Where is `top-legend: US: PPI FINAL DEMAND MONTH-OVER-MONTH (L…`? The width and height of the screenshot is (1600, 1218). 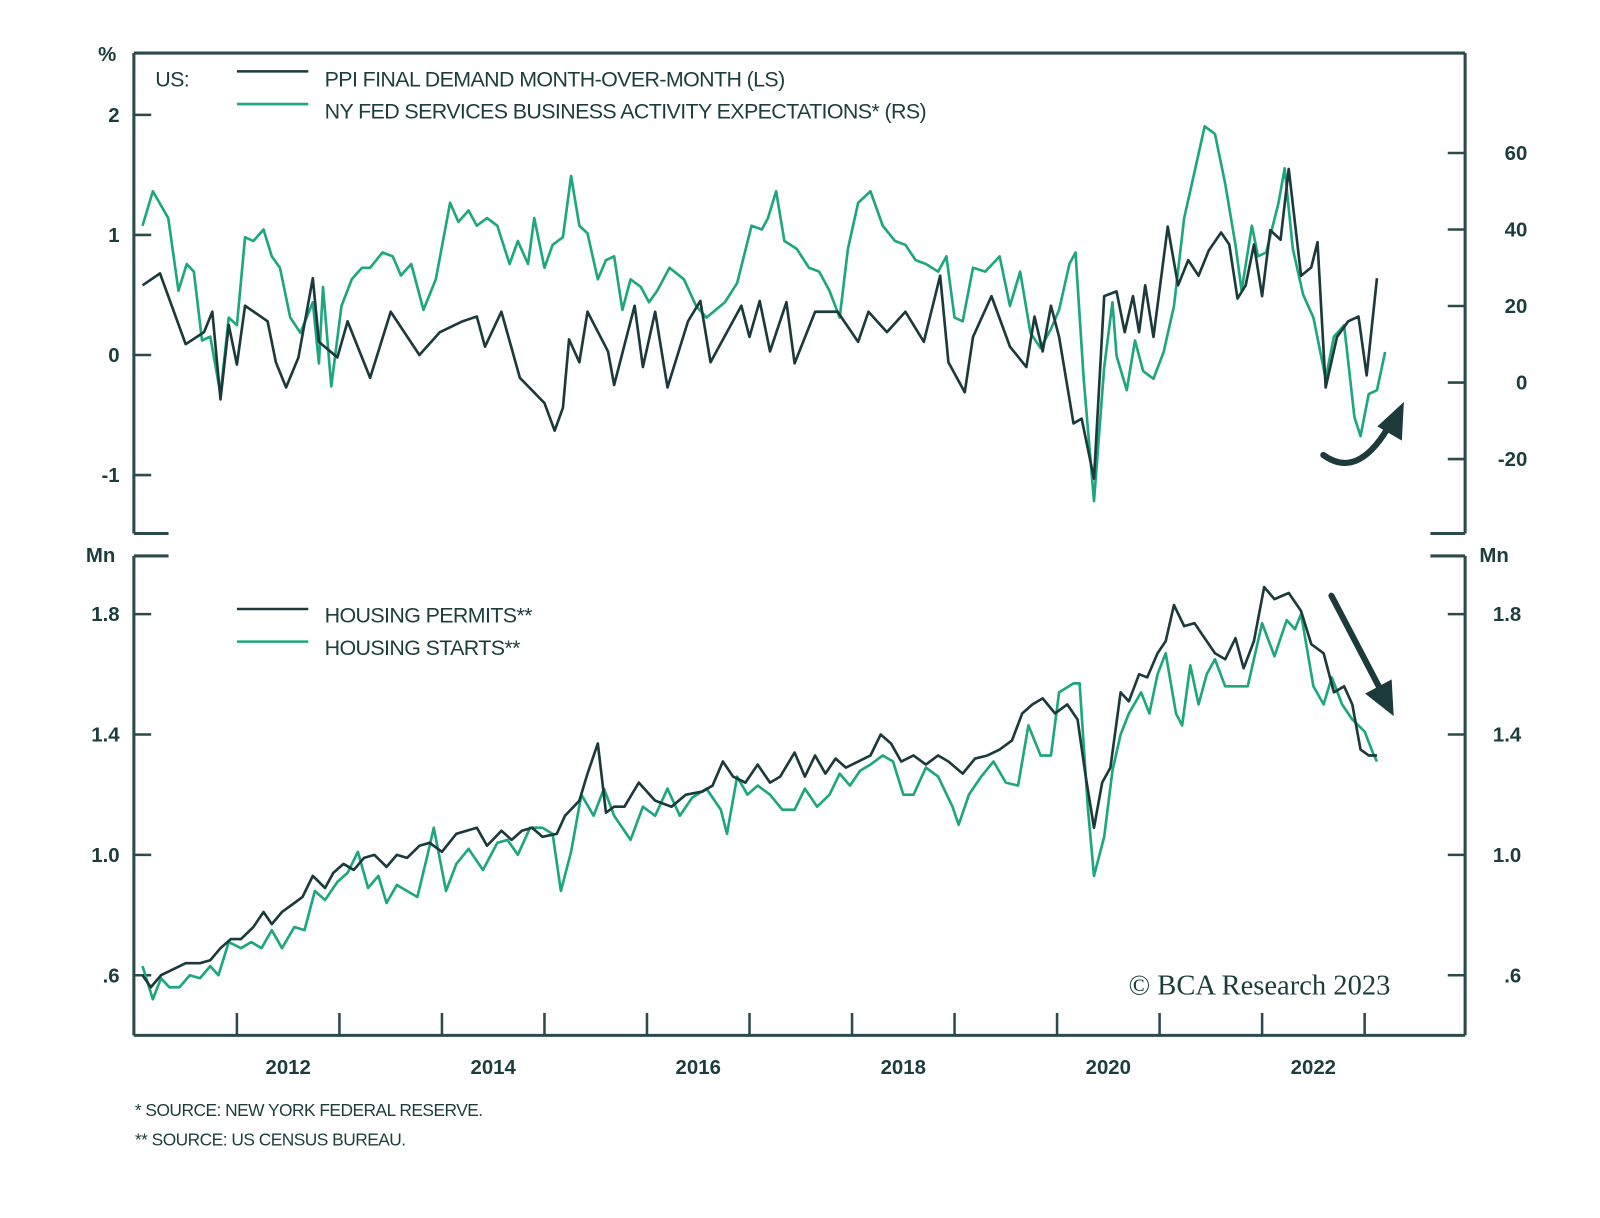 top-legend: US: PPI FINAL DEMAND MONTH-OVER-MONTH (L… is located at coordinates (540, 96).